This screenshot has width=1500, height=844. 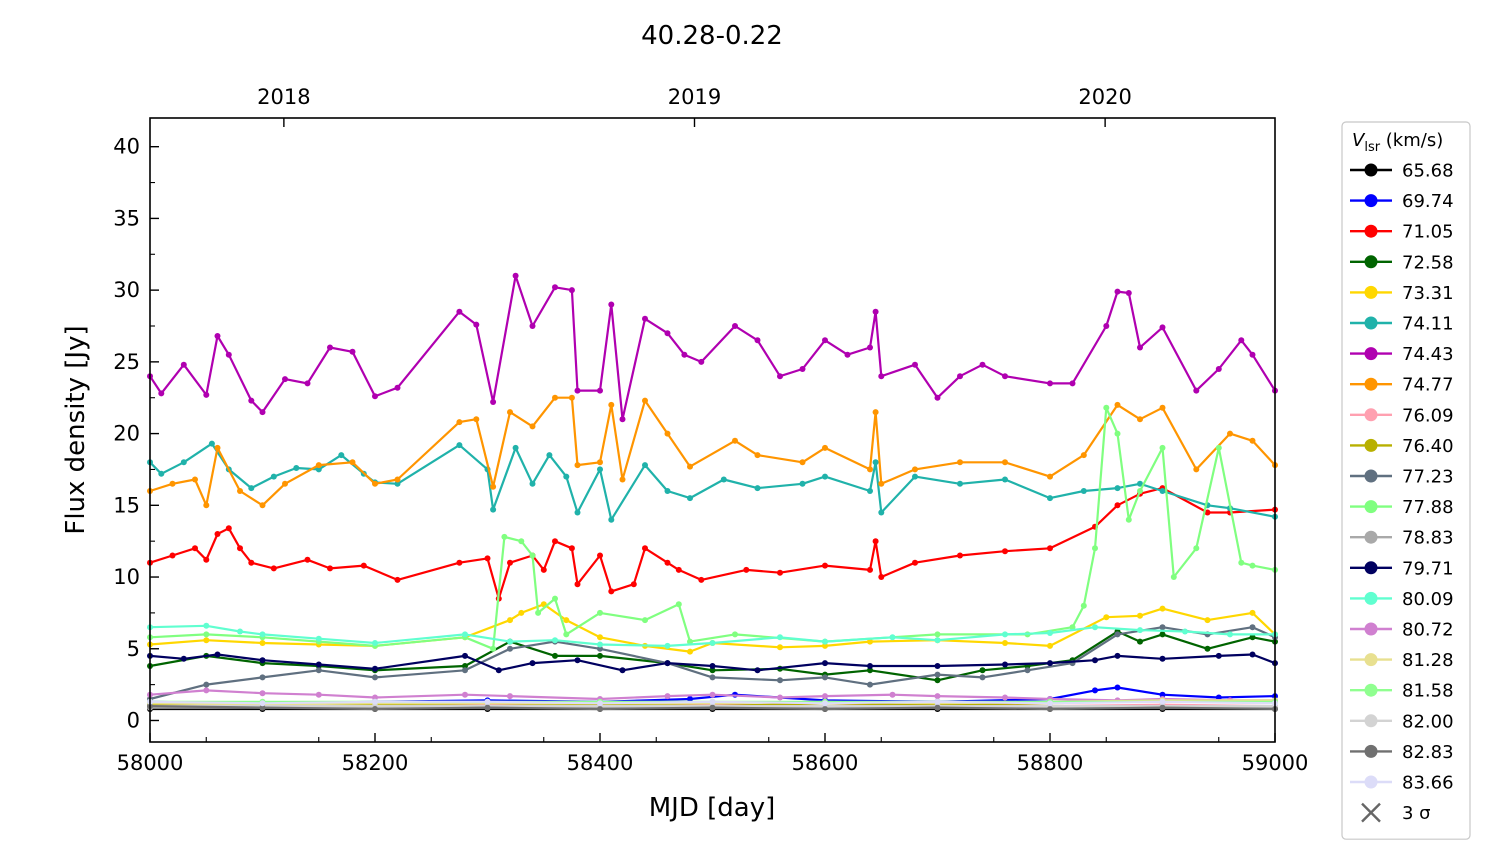 I want to click on x-axis-label: MJD [day], so click(x=712, y=808).